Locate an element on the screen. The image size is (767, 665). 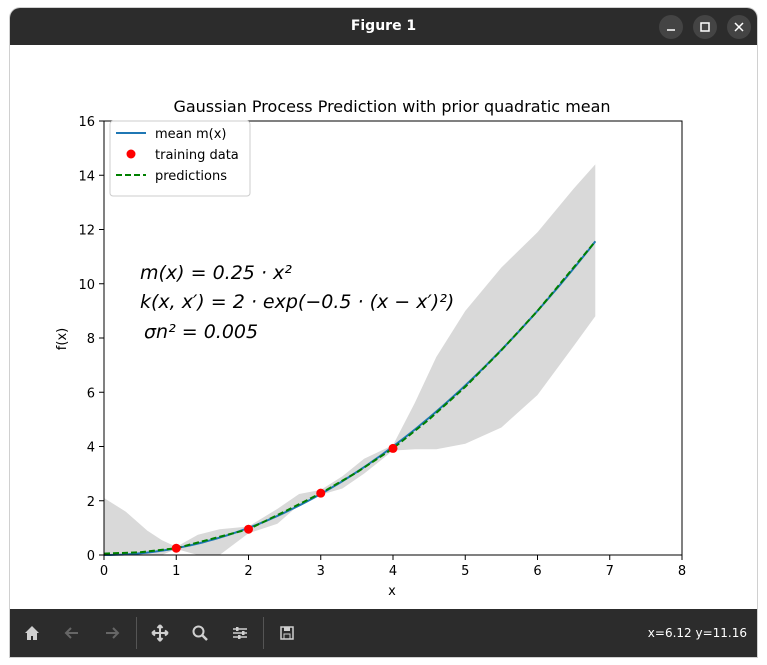
x-tick-label: 7 is located at coordinates (610, 571).